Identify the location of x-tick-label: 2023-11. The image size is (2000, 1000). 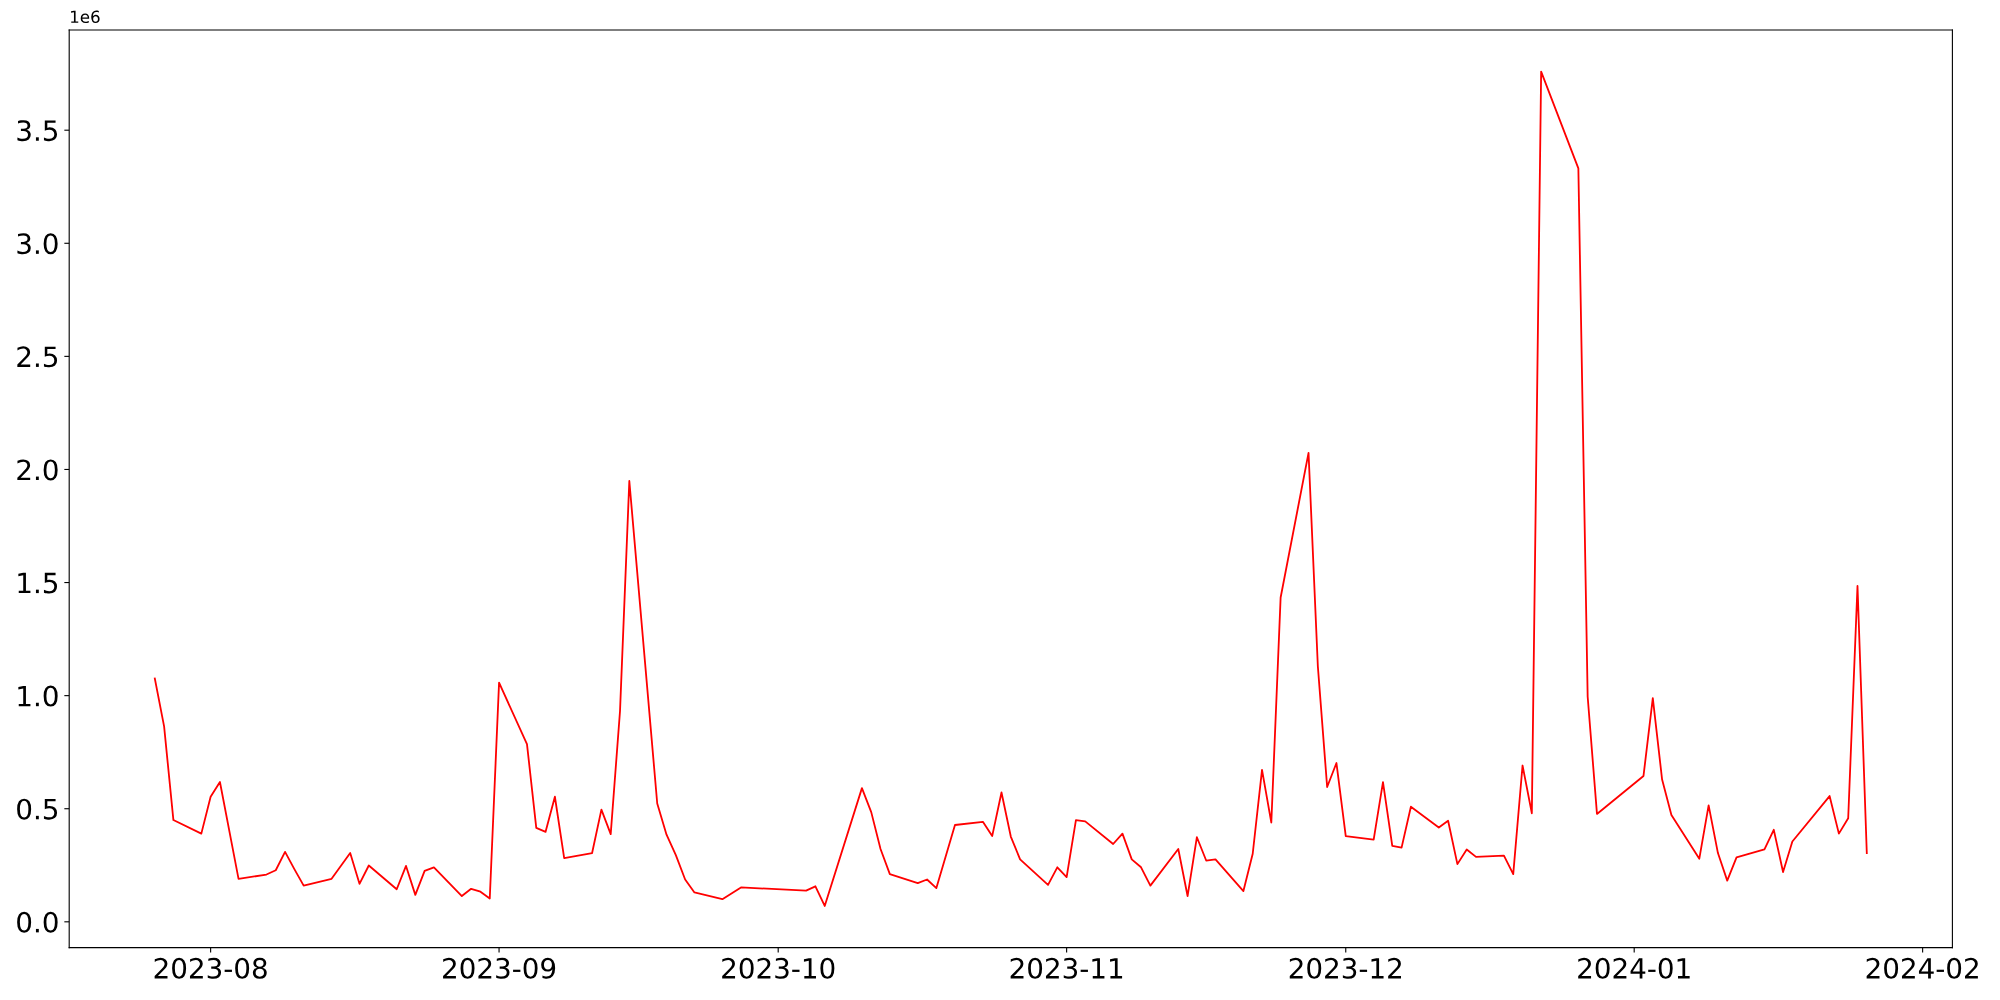
(1066, 968).